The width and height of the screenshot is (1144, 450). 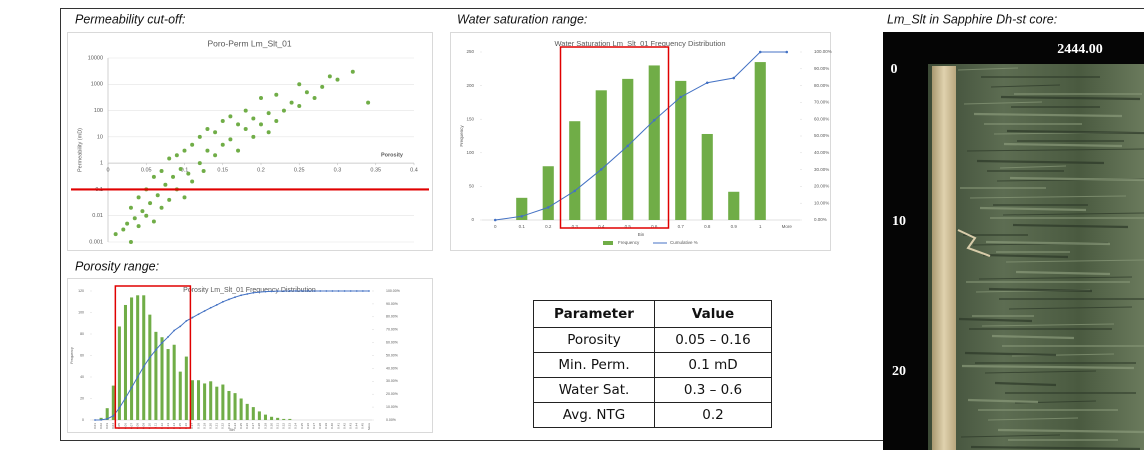 I want to click on x-tick-label: 0.15, so click(x=180, y=426).